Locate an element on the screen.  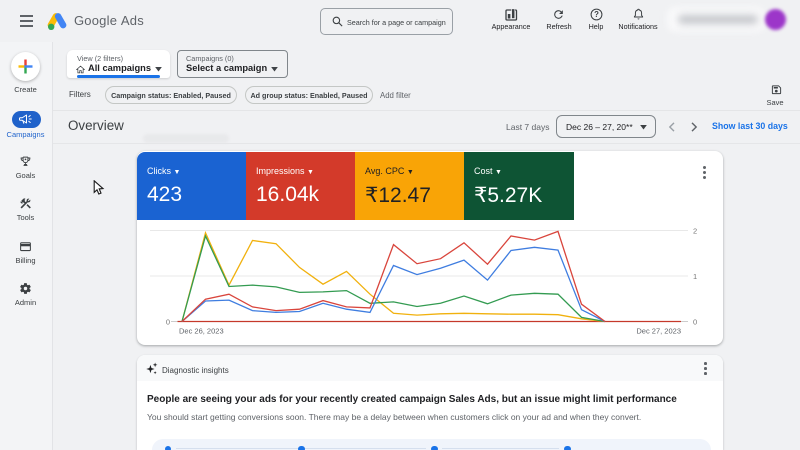
svg-text: 1 is located at coordinates (695, 276).